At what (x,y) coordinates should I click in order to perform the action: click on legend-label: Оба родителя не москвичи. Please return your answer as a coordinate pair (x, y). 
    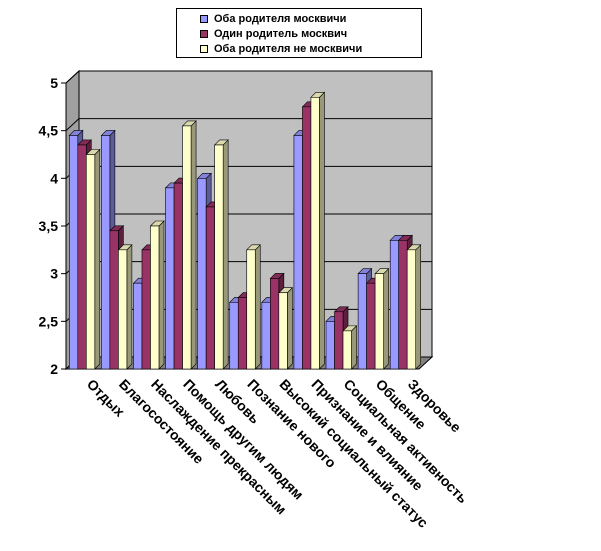
    Looking at the image, I should click on (288, 49).